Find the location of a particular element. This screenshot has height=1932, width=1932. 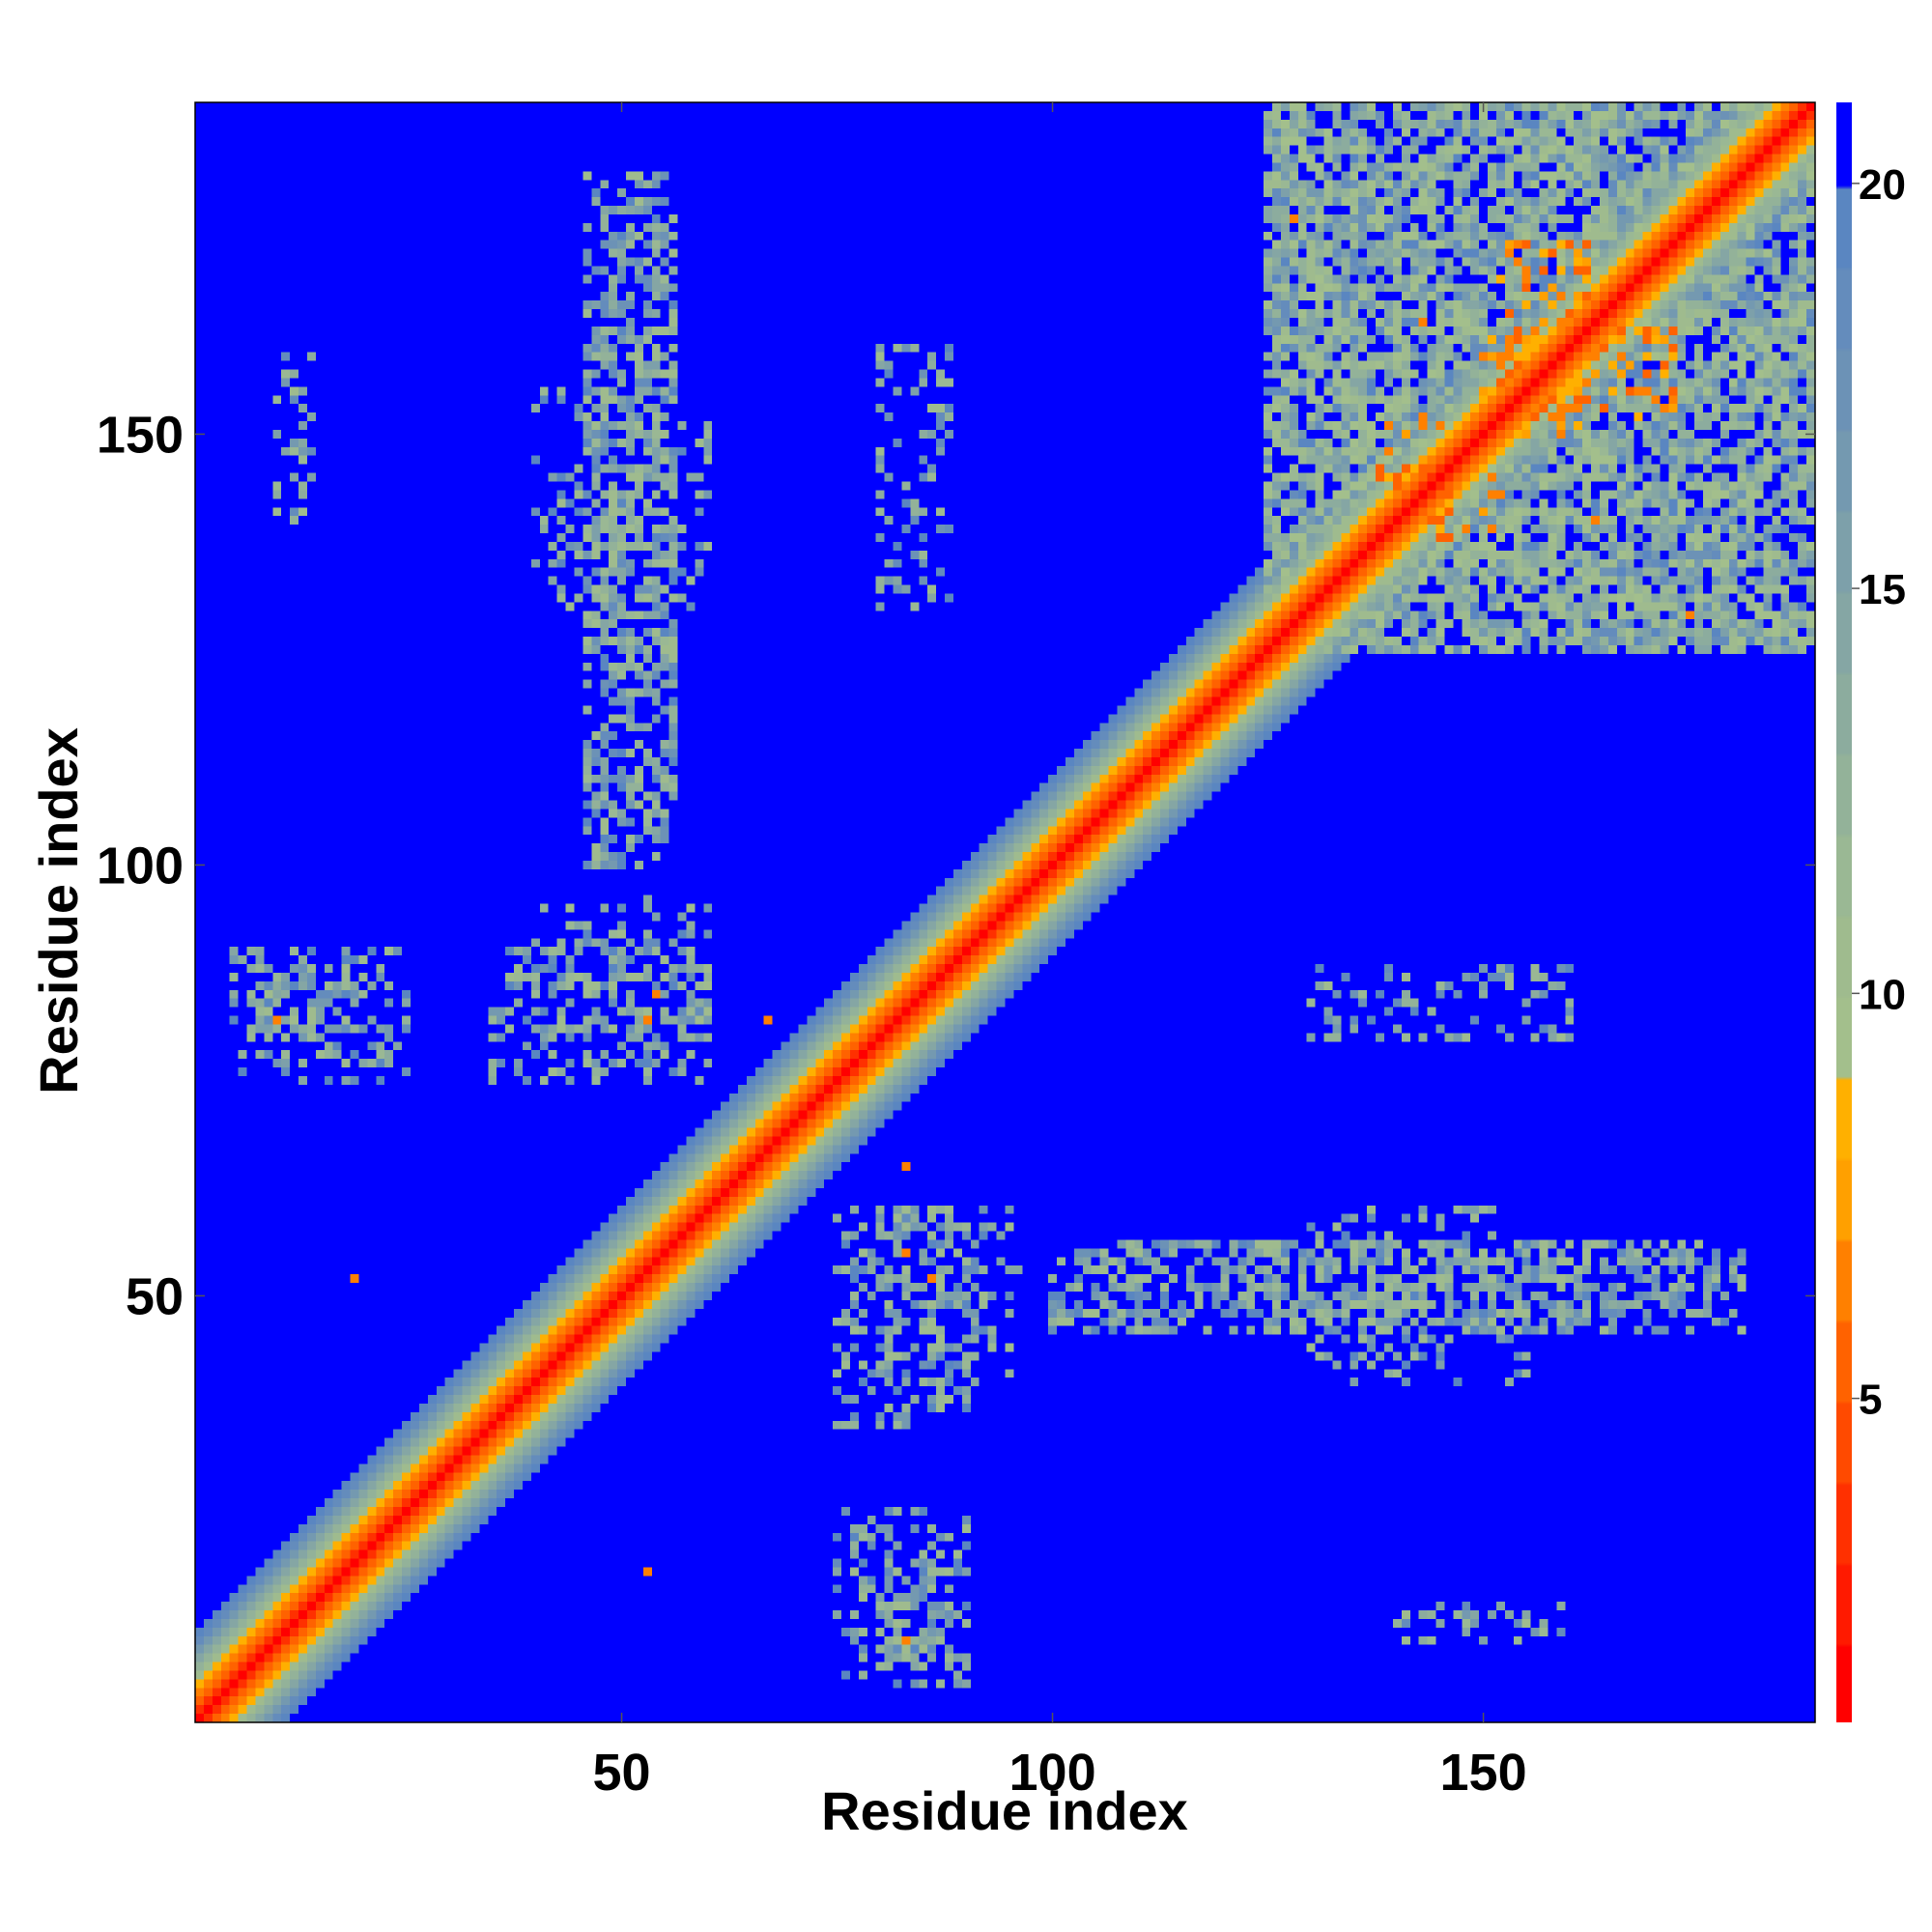

y-tick-label: 100 is located at coordinates (140, 866).